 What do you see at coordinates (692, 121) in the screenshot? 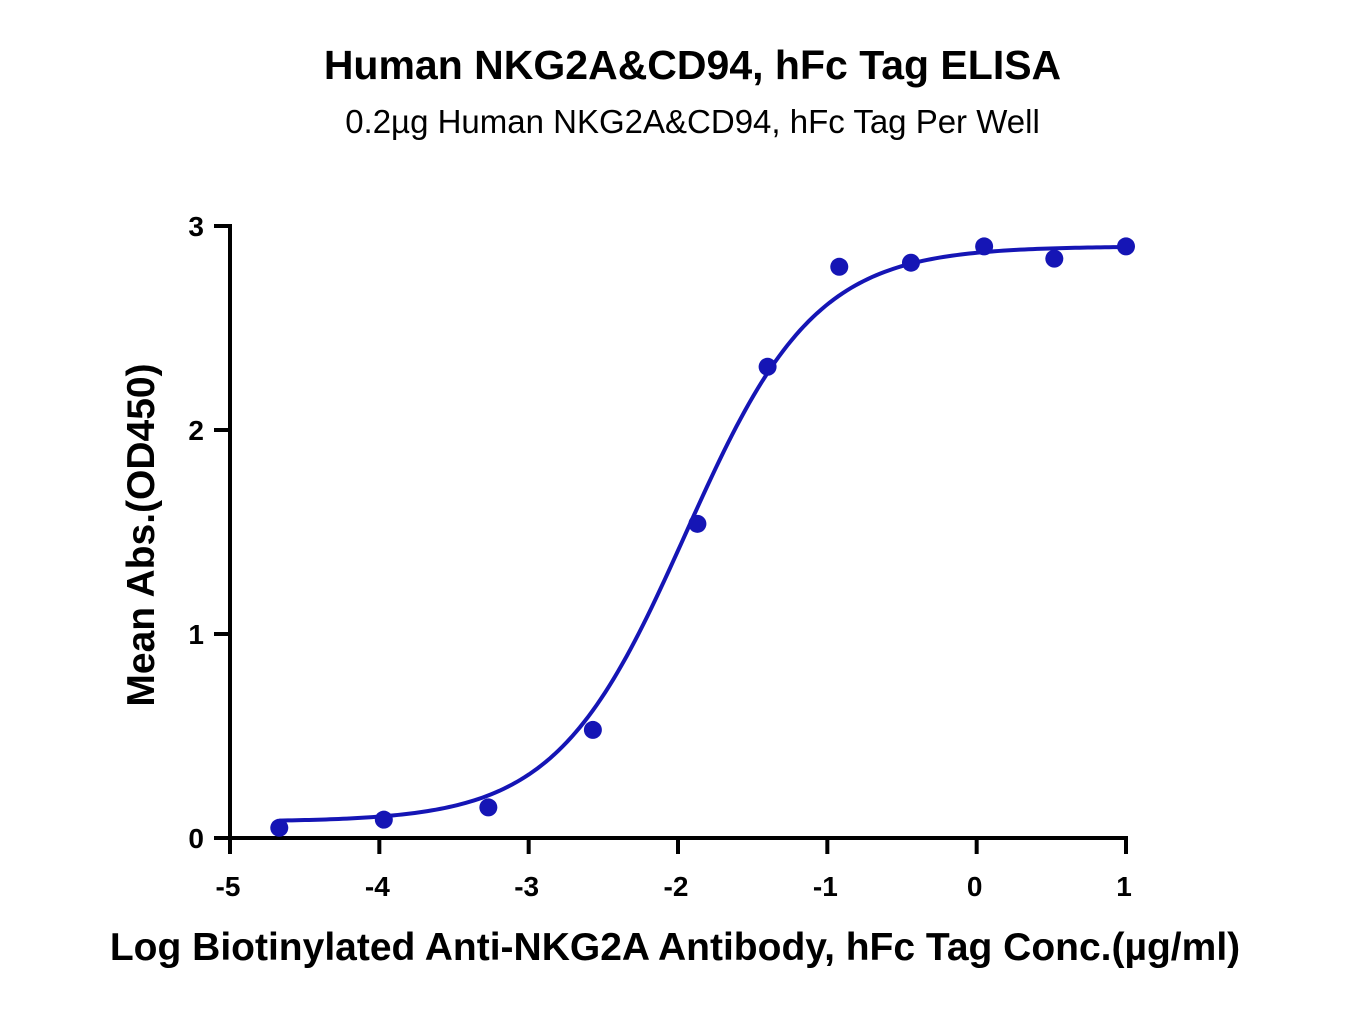
I see `chart-subtitle: 0.2µg Human NKG2A&CD94, hFc Tag Per Well` at bounding box center [692, 121].